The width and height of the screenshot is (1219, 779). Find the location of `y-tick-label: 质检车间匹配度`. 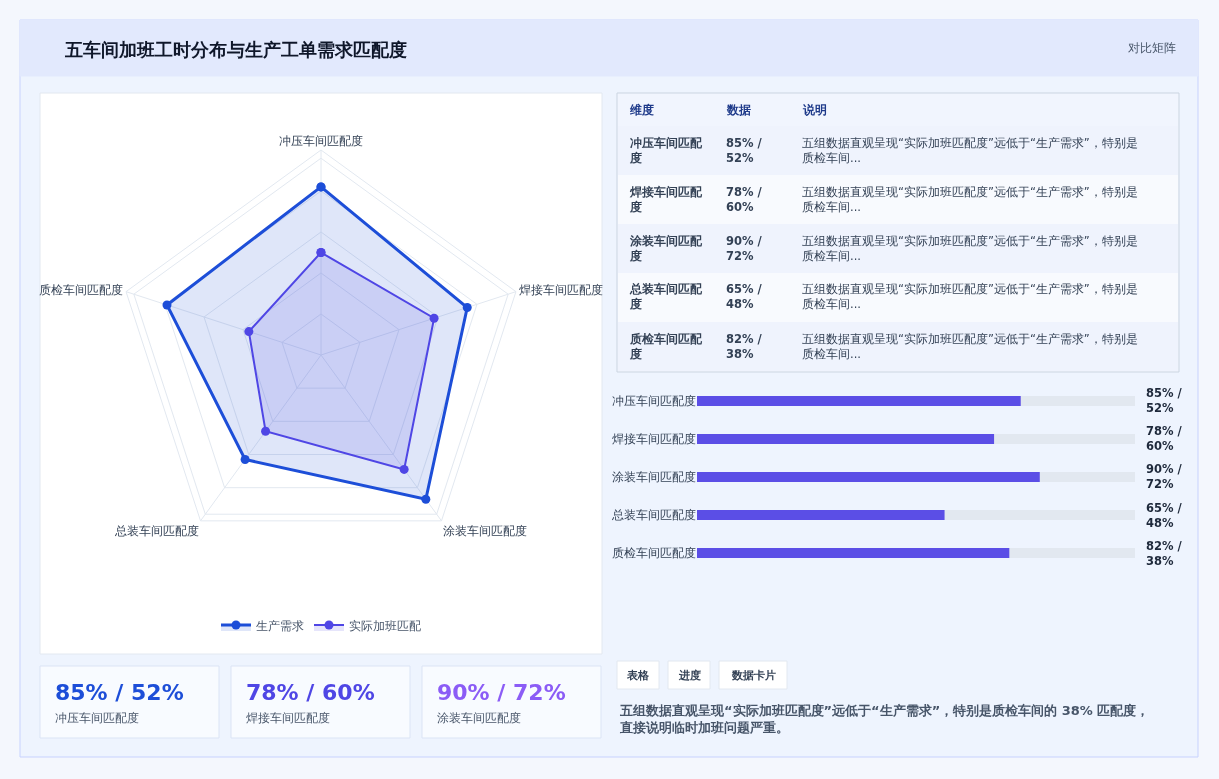

y-tick-label: 质检车间匹配度 is located at coordinates (654, 553).